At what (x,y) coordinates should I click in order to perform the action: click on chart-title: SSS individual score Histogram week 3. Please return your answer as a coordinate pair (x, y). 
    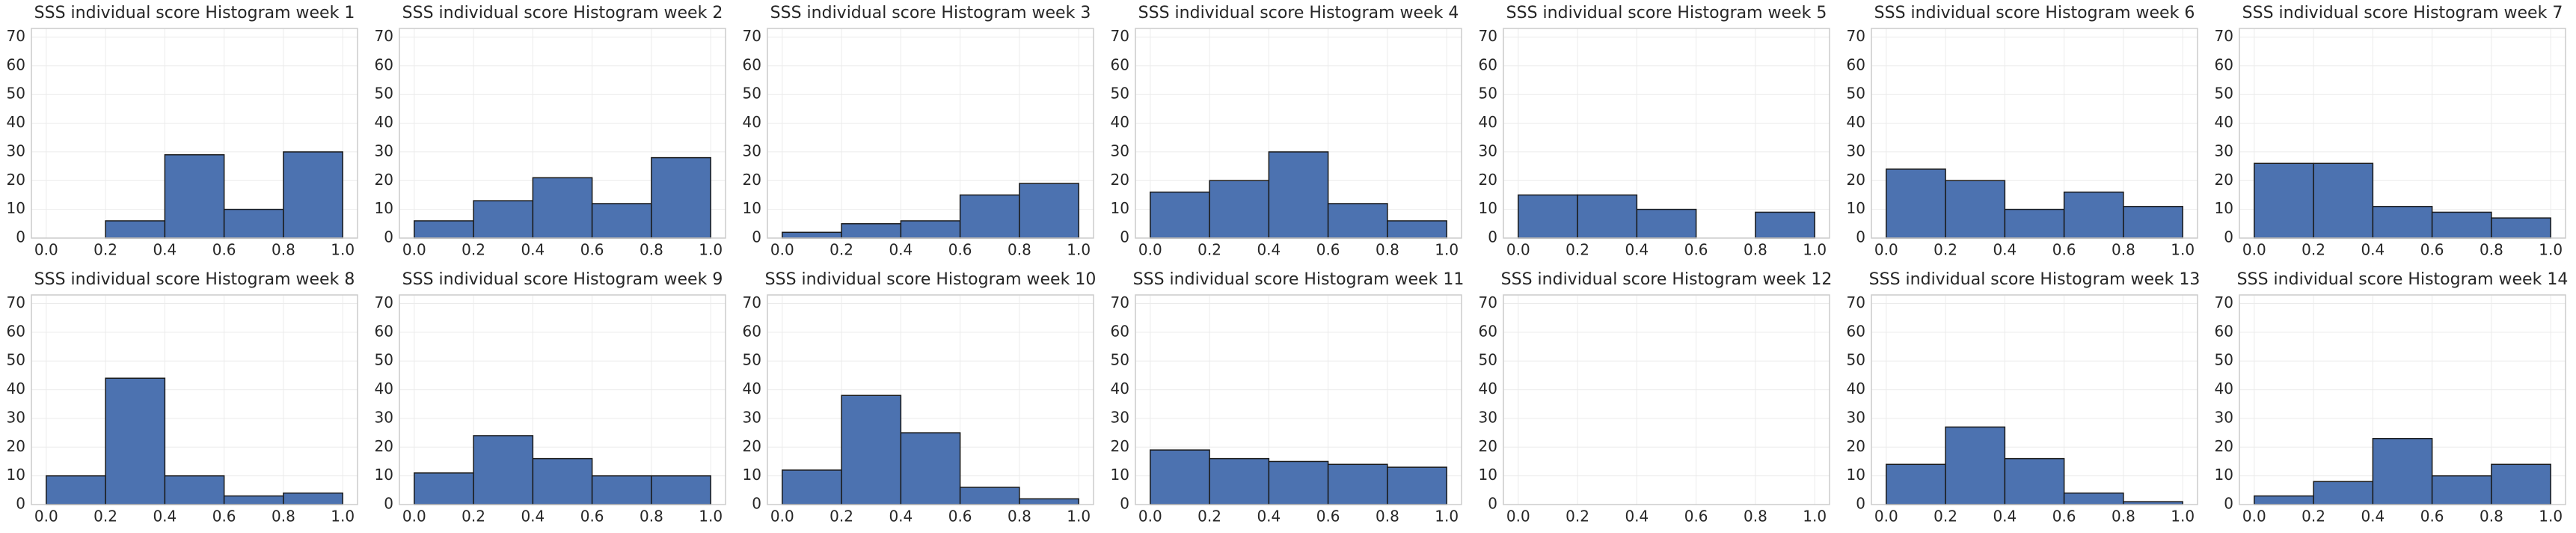
    Looking at the image, I should click on (930, 13).